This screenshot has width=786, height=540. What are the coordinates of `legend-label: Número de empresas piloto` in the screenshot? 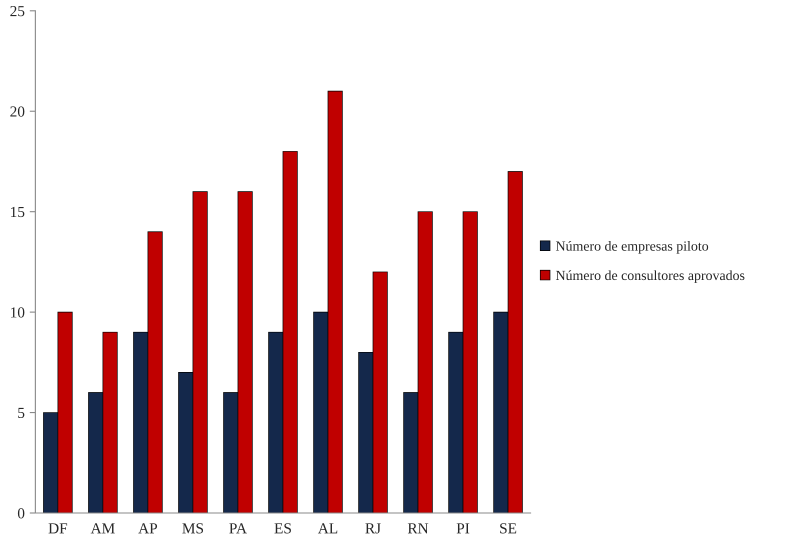 It's located at (632, 247).